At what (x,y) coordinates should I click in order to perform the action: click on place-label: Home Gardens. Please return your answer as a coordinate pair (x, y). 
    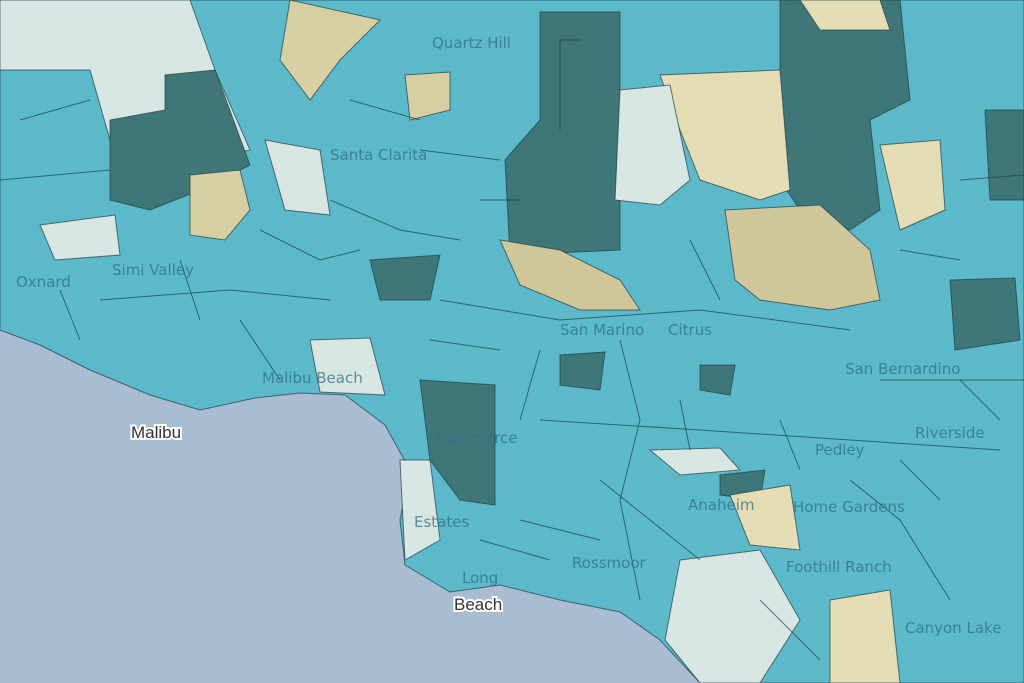
    Looking at the image, I should click on (849, 507).